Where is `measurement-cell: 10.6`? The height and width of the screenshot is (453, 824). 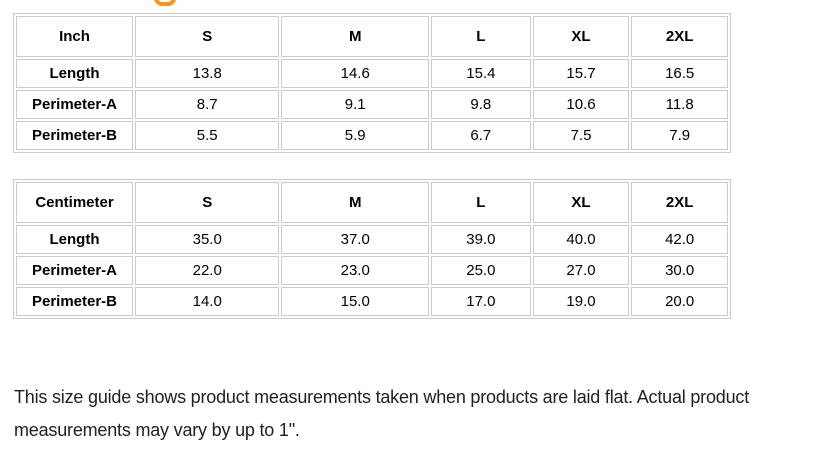
measurement-cell: 10.6 is located at coordinates (581, 104).